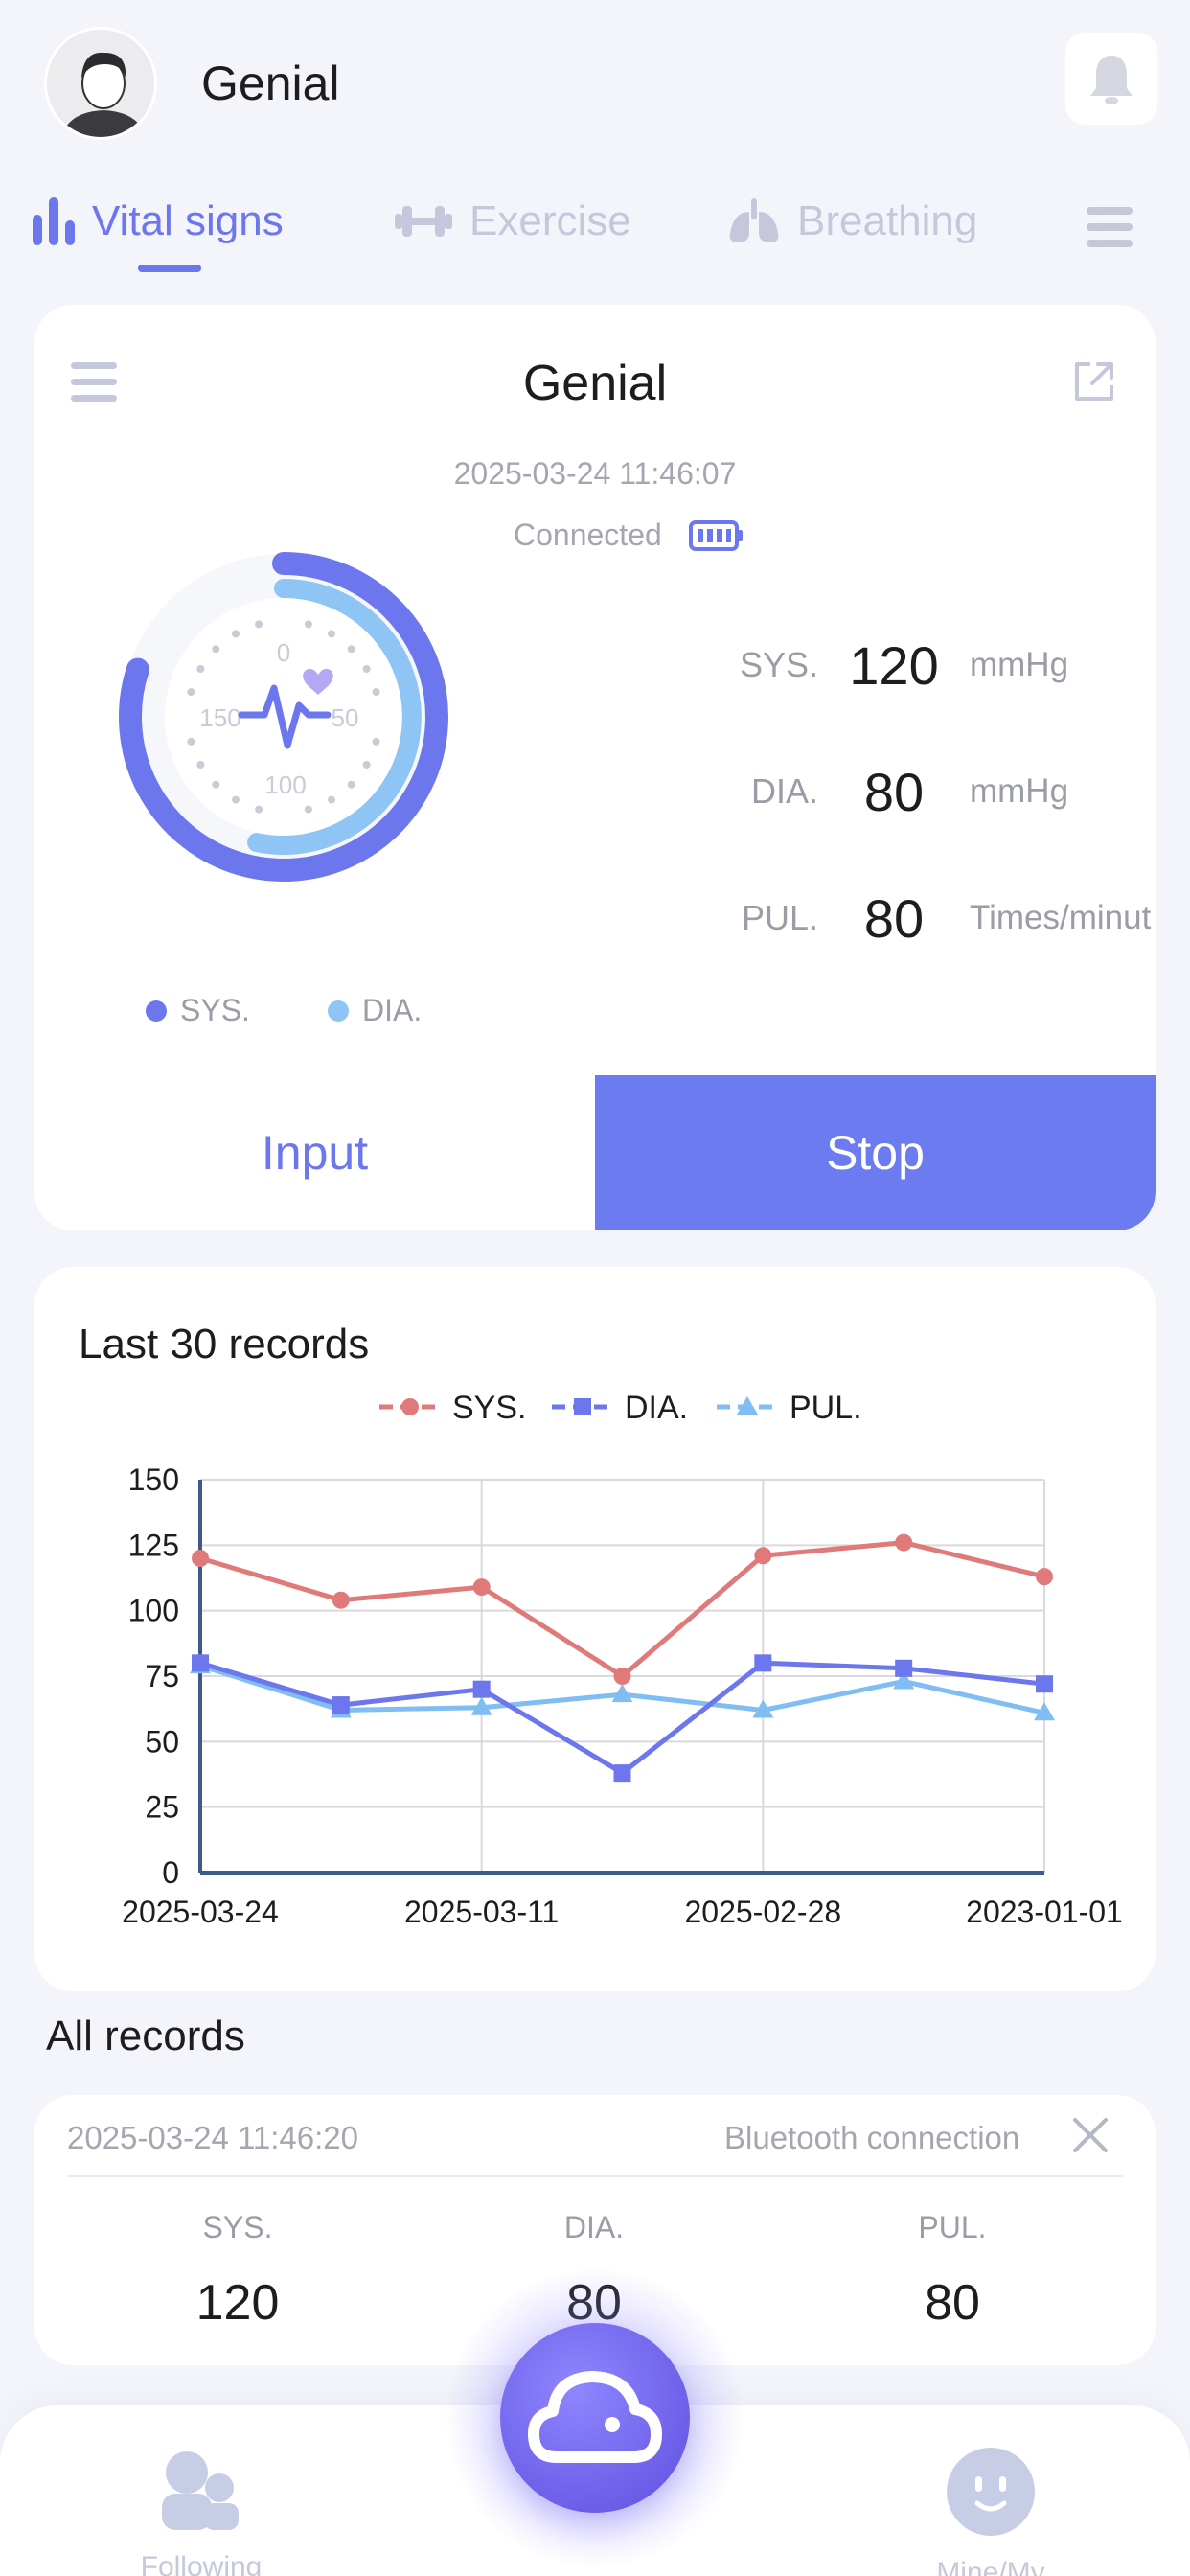 The image size is (1190, 2576). I want to click on hamburger-icon, so click(94, 382).